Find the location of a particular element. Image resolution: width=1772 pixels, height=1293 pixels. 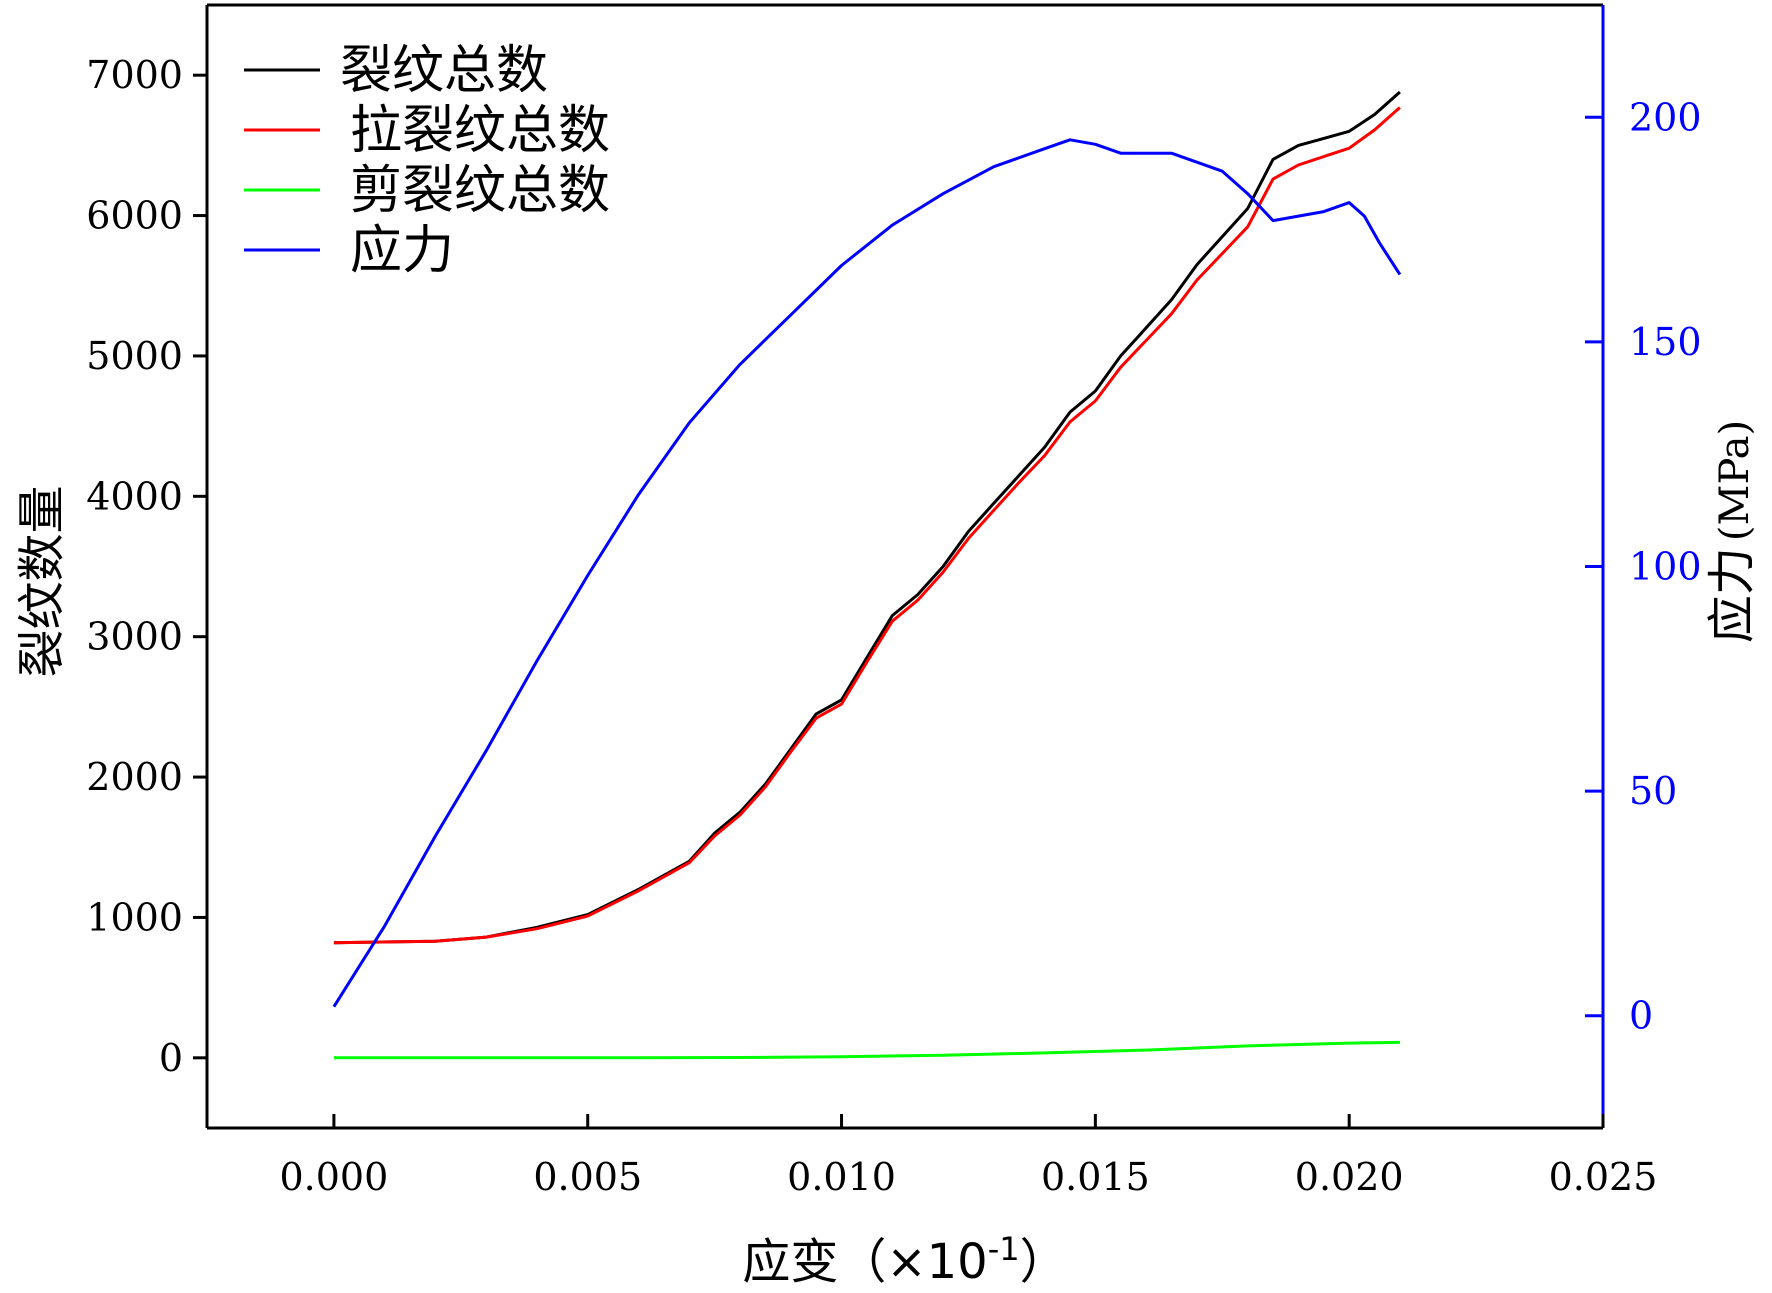

y-left-tick-label: 1000 is located at coordinates (134, 917).